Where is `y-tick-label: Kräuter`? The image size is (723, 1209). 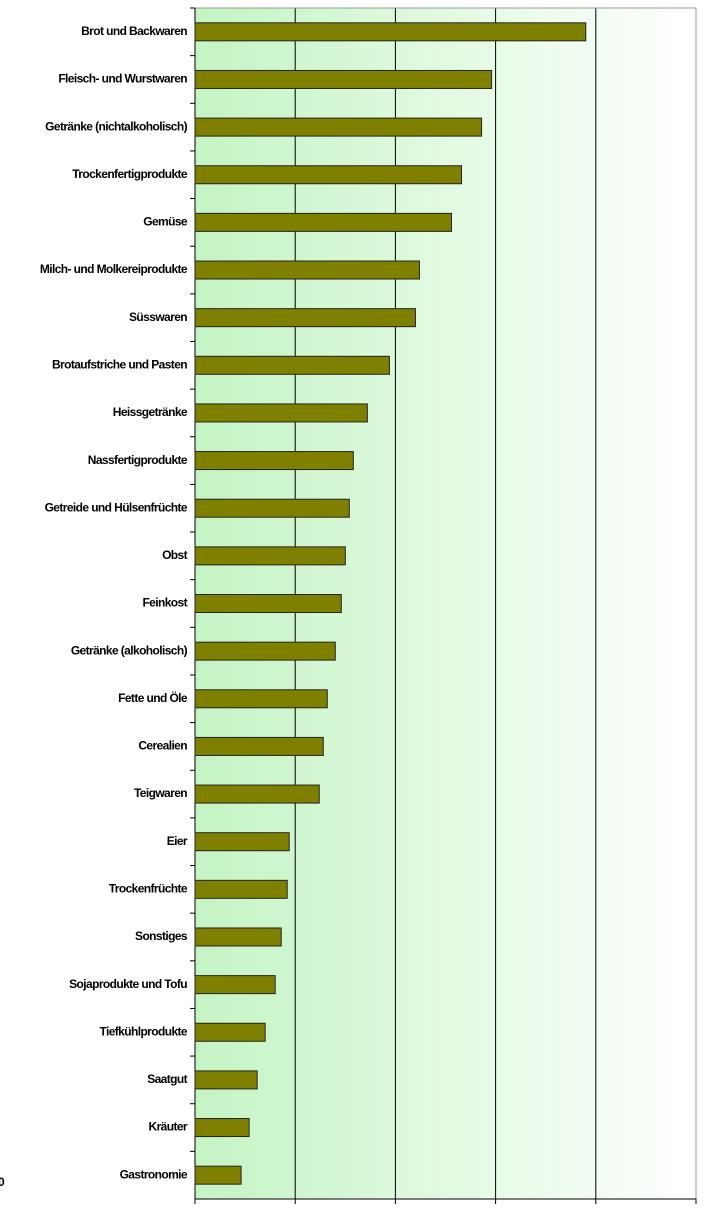
y-tick-label: Kräuter is located at coordinates (168, 1127).